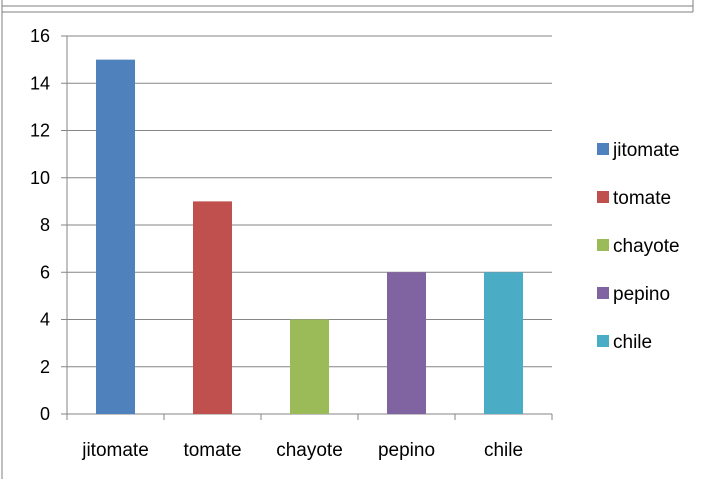 Image resolution: width=728 pixels, height=479 pixels. I want to click on legend-label-tomate: tomate, so click(642, 198).